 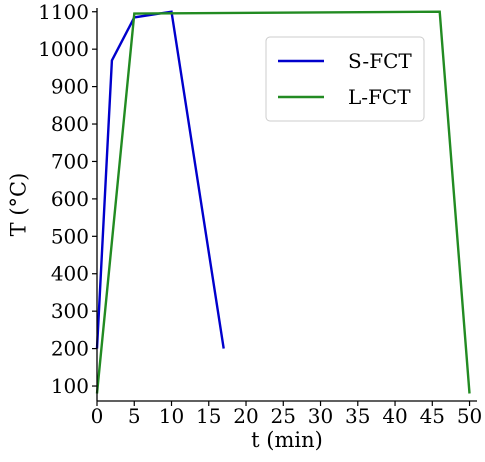 I want to click on y-tick-label: 700, so click(x=70, y=161).